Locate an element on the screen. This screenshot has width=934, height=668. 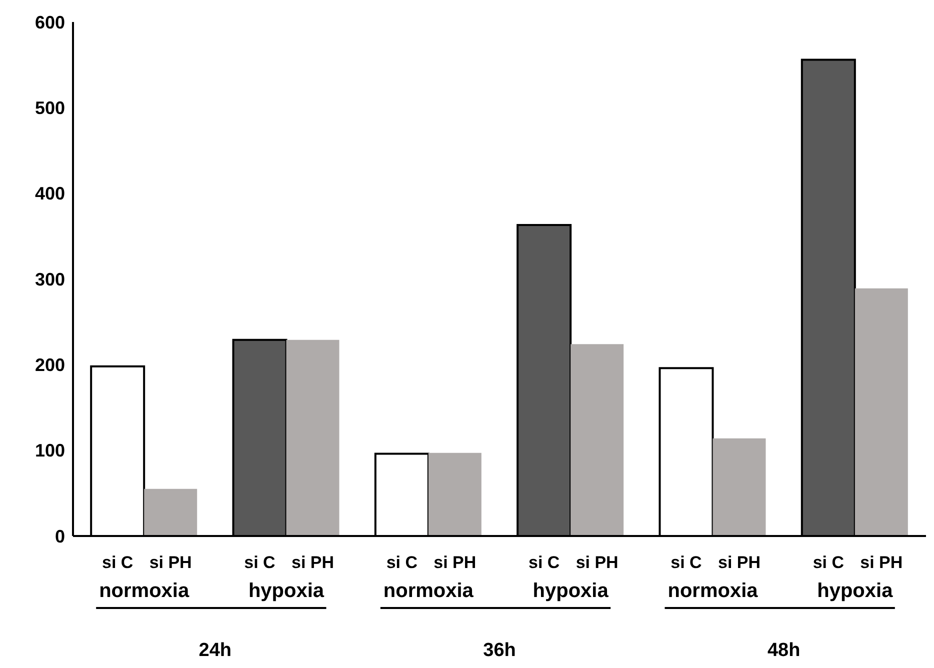
series-label: si PH is located at coordinates (170, 562).